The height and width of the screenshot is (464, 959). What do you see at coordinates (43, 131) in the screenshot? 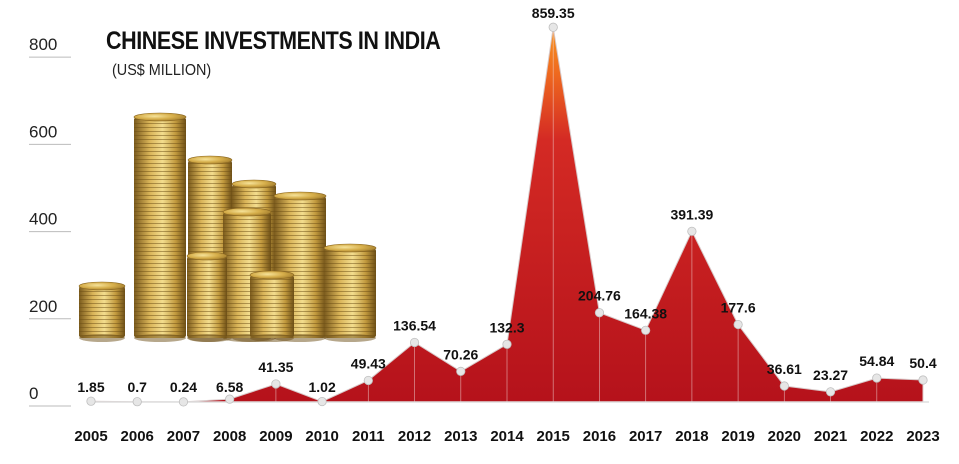
I see `y-tick-label: 600` at bounding box center [43, 131].